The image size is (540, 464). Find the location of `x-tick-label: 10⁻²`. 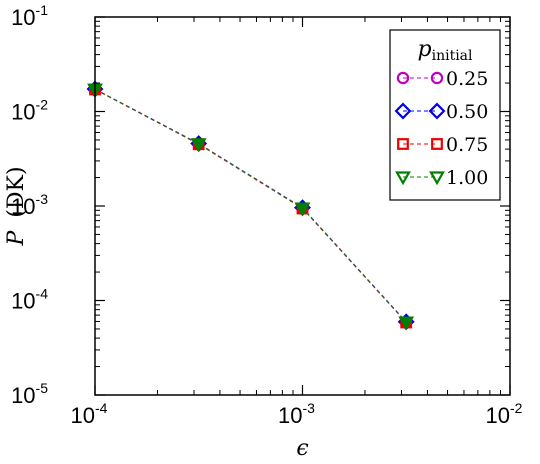

x-tick-label: 10⁻² is located at coordinates (504, 414).